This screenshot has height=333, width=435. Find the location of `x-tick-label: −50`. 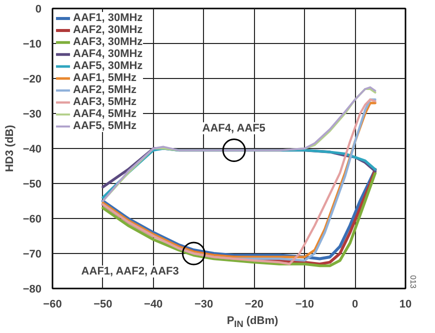

x-tick-label: −50 is located at coordinates (103, 304).